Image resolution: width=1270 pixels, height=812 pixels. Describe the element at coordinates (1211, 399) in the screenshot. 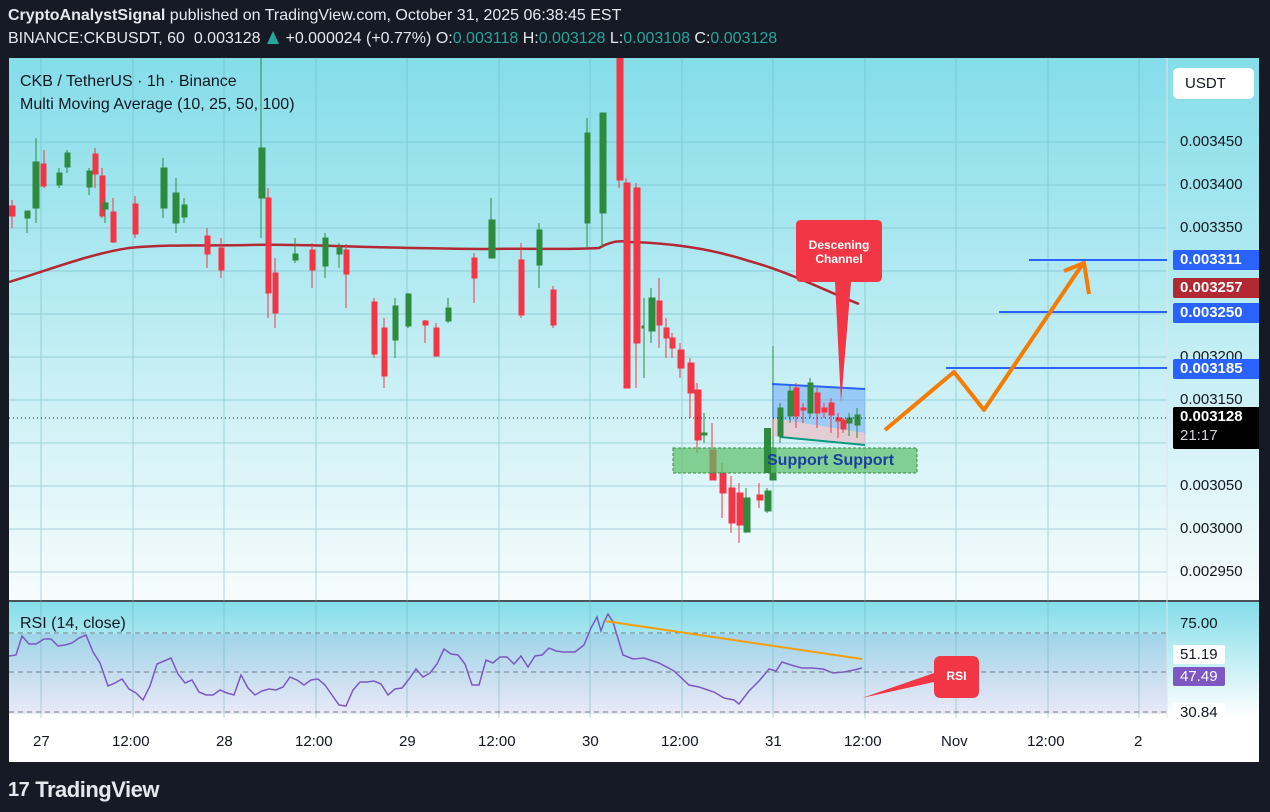

I see `price-tick: 0.003150` at that location.